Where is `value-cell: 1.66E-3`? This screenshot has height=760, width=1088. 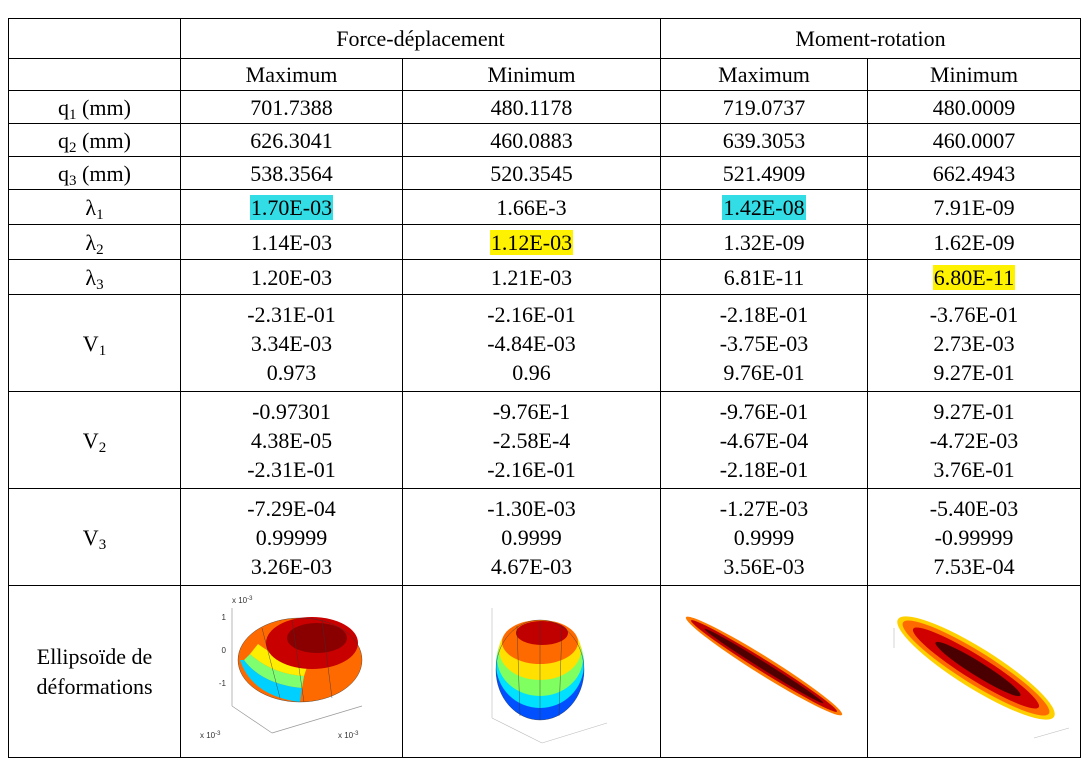
value-cell: 1.66E-3 is located at coordinates (531, 207).